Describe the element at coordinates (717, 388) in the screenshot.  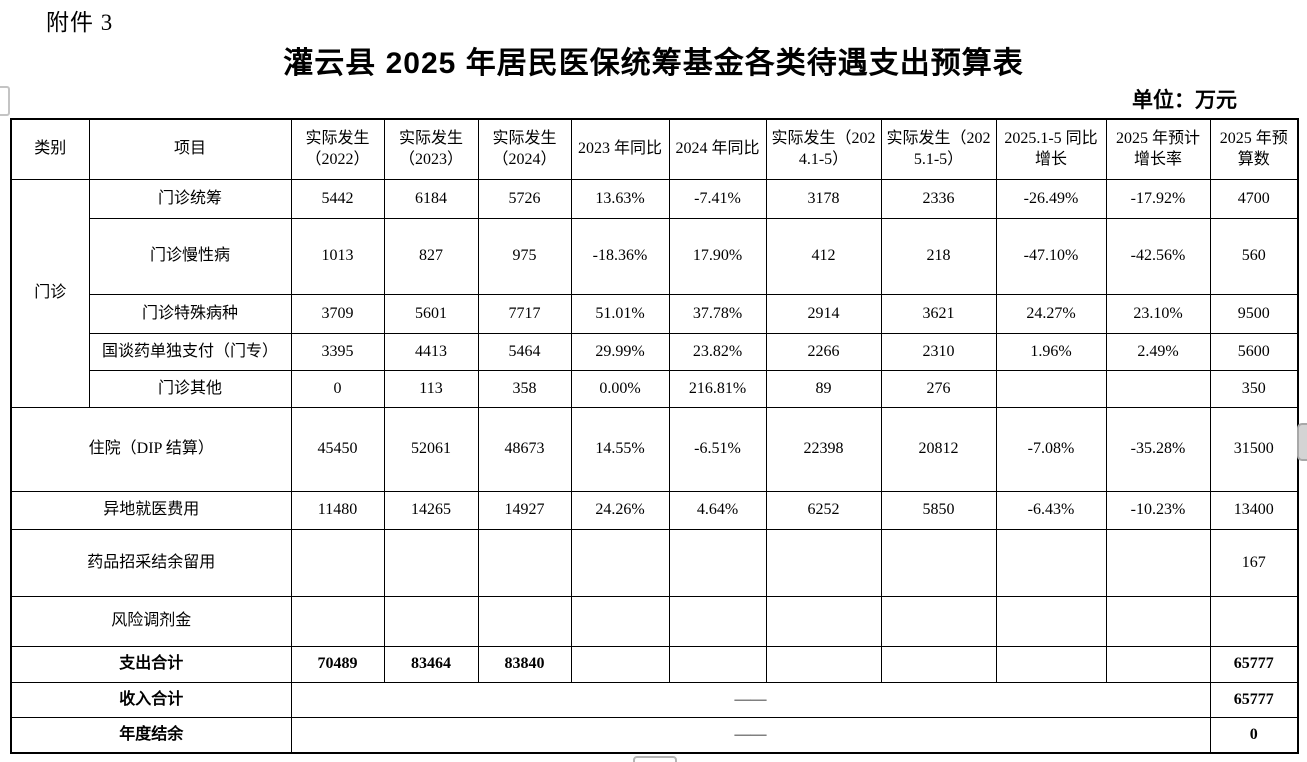
I see `data-cell: 216.81%` at that location.